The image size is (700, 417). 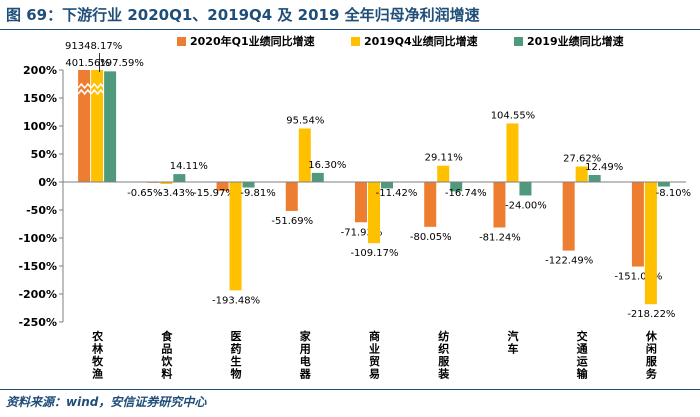 I want to click on data-label: 104.55%, so click(x=513, y=115).